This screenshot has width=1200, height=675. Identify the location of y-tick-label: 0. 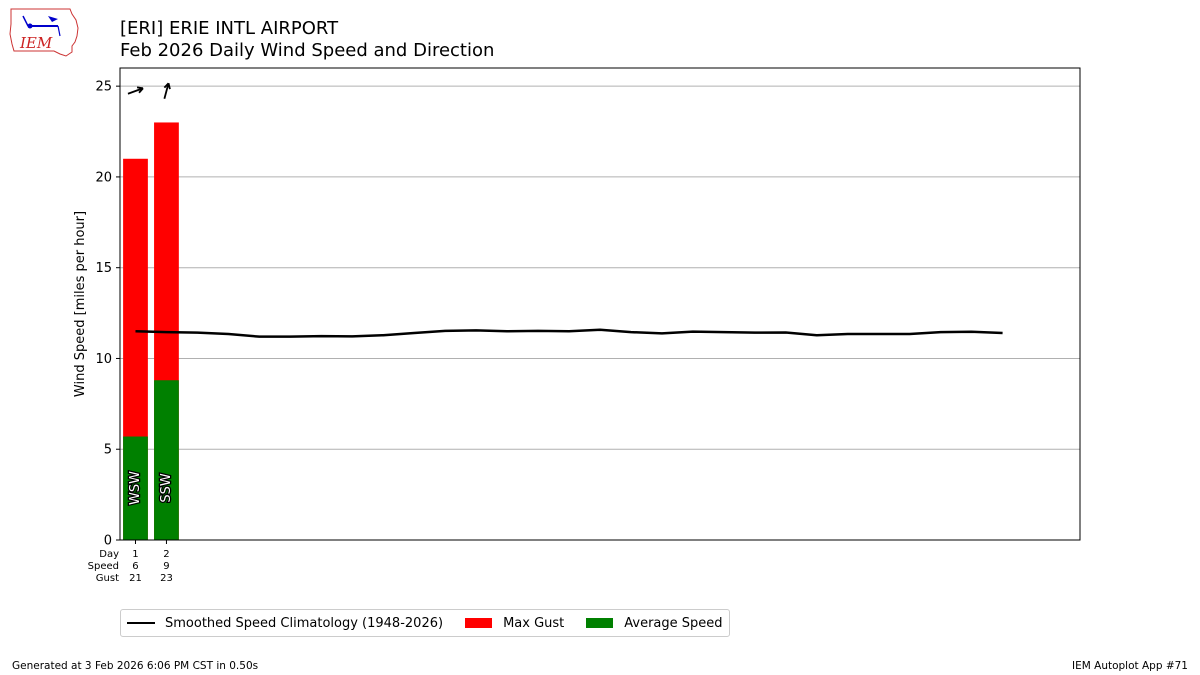
(108, 541).